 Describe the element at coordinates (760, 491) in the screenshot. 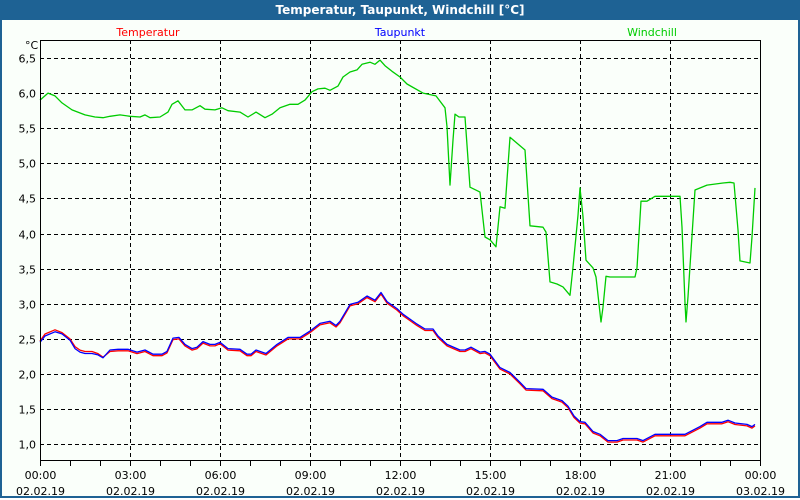

I see `x-tick-date: 03.02.19` at that location.